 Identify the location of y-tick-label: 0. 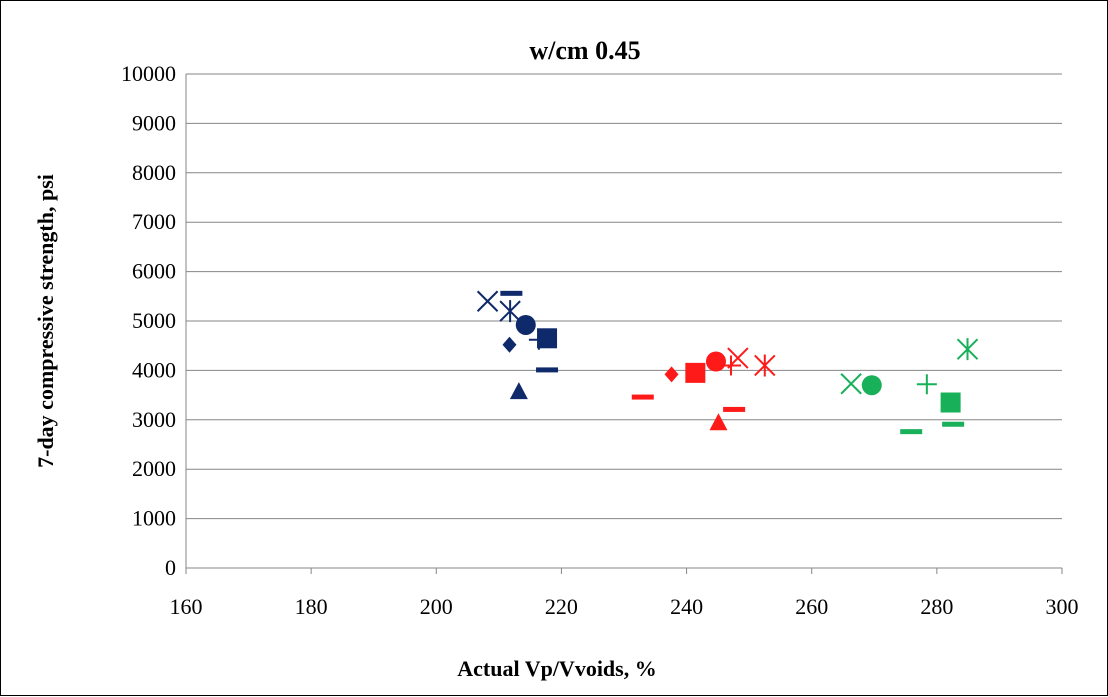
(170, 567).